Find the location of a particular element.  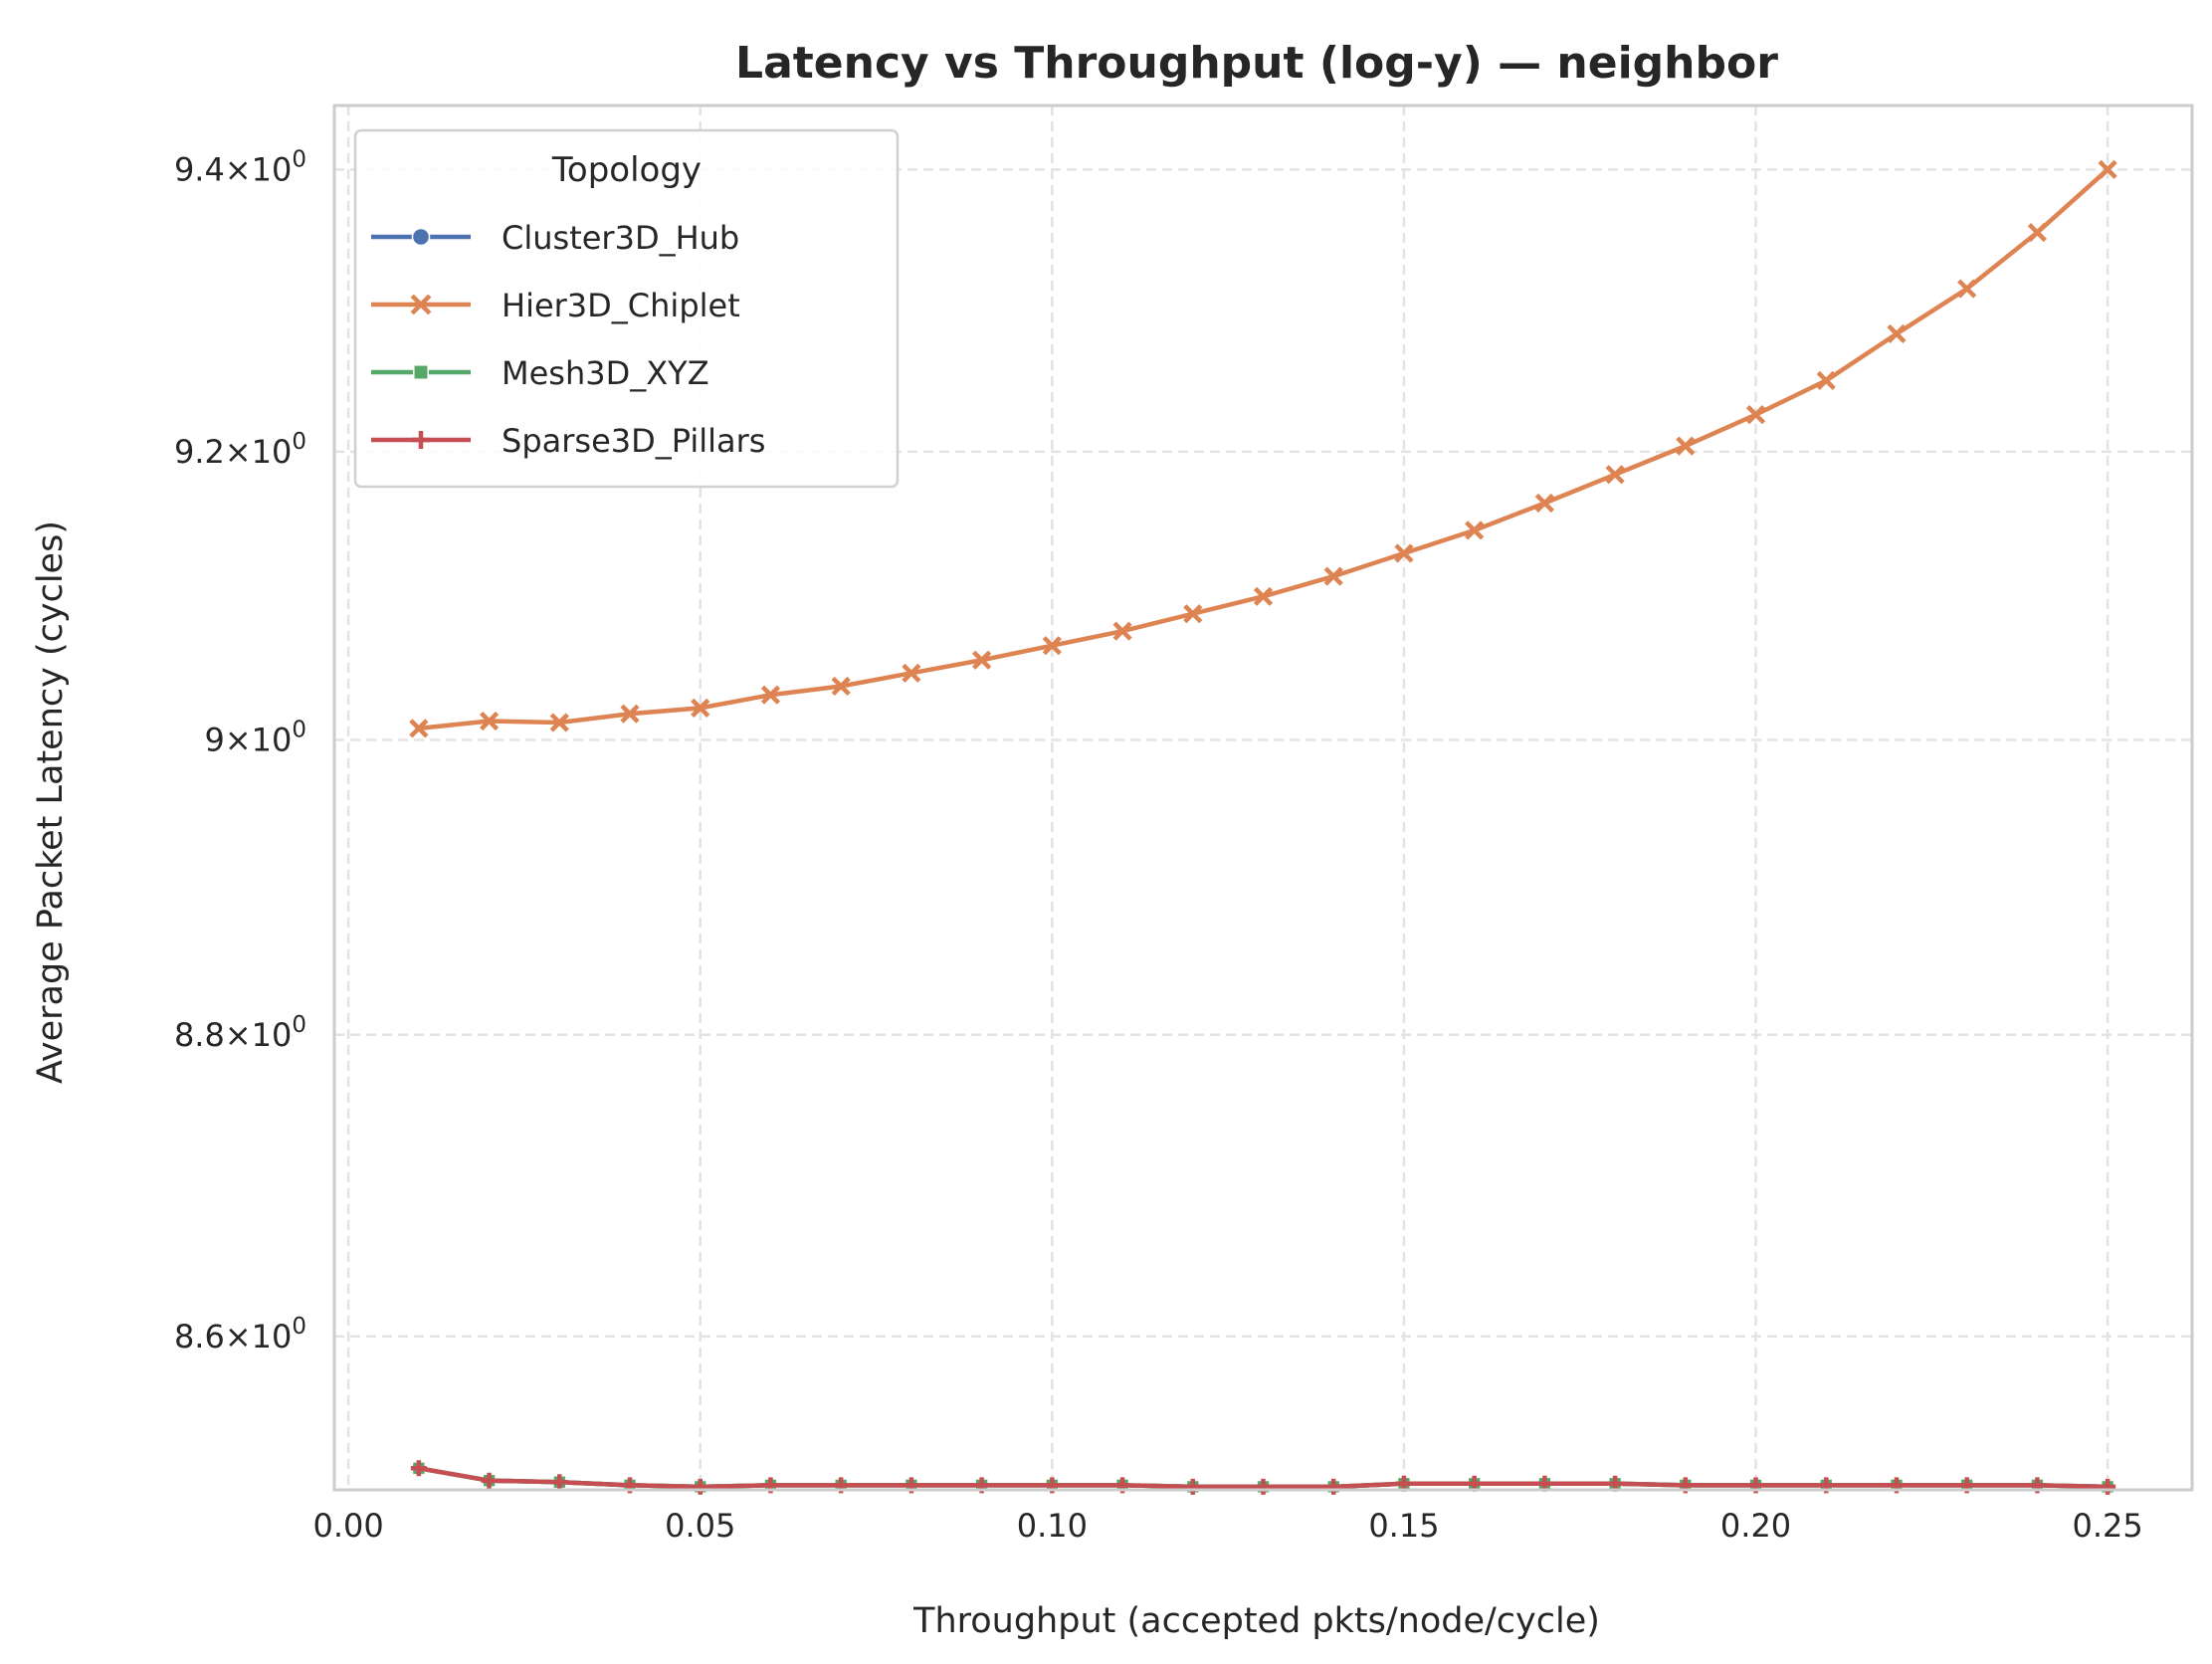

y-tick-label: 8.8×100 is located at coordinates (240, 1033).